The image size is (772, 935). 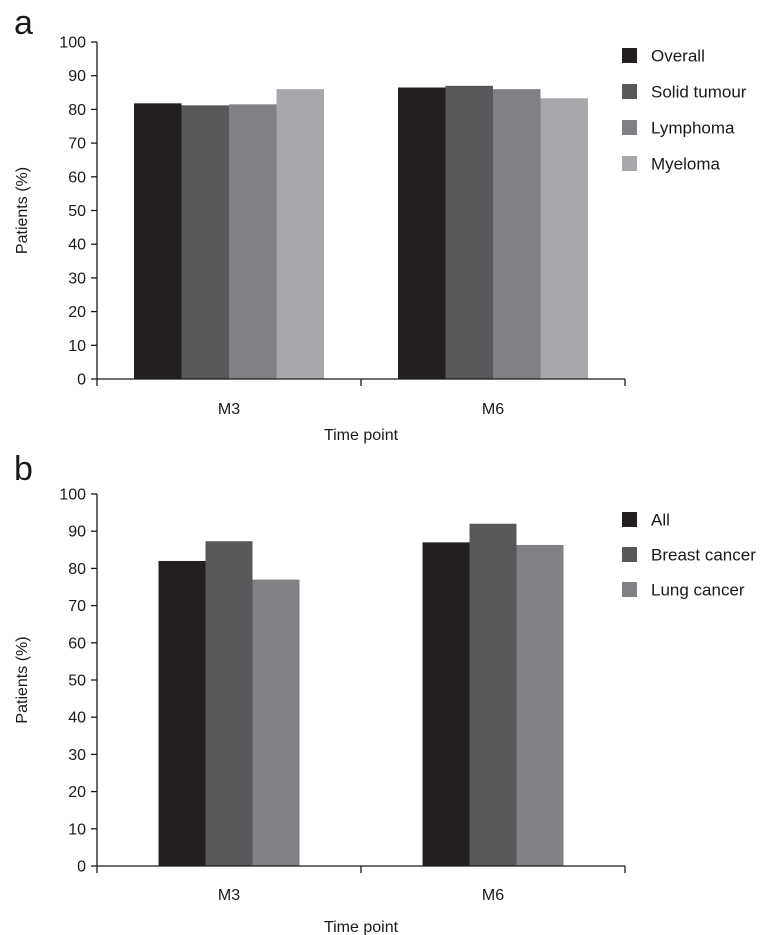 I want to click on legend-item: Lung cancer, so click(x=683, y=590).